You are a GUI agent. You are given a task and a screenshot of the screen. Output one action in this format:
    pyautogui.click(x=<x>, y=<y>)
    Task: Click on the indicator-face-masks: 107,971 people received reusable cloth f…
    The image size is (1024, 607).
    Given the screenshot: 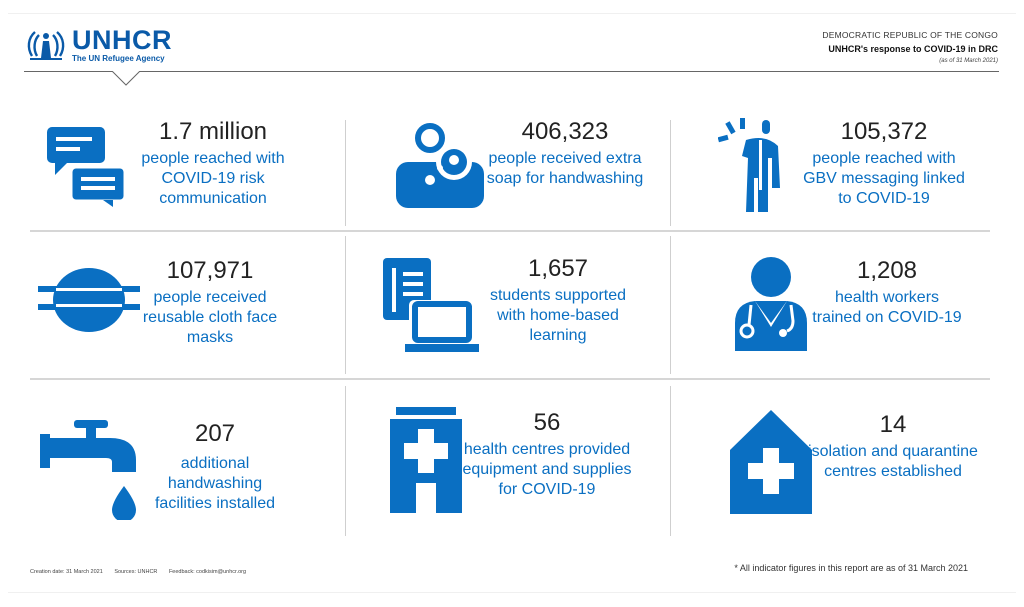 What is the action you would take?
    pyautogui.click(x=210, y=302)
    